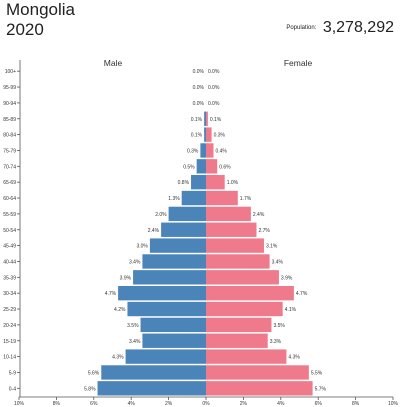  What do you see at coordinates (111, 294) in the screenshot?
I see `male-value-label: 4.7%` at bounding box center [111, 294].